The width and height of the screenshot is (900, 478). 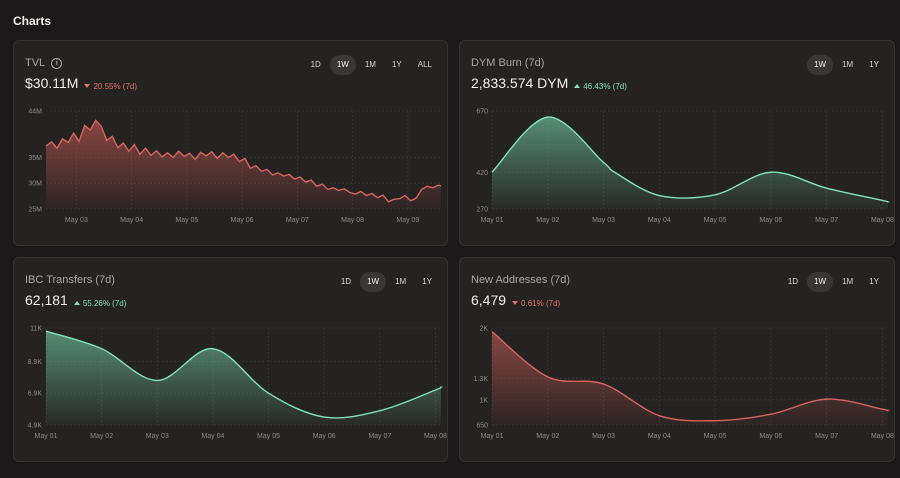 I want to click on value-row: 2,833.574 DYM 46.43% (7d), so click(x=549, y=83).